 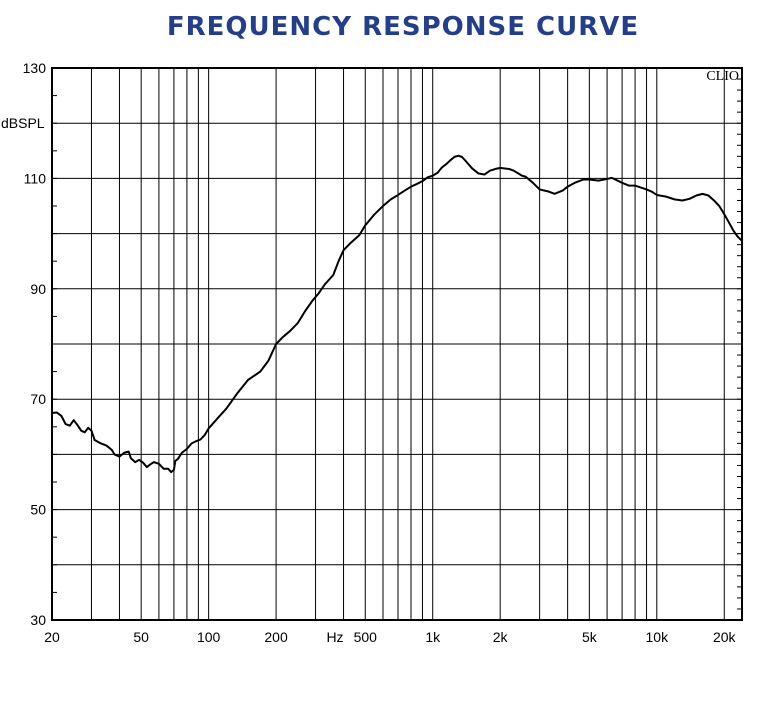 What do you see at coordinates (141, 637) in the screenshot?
I see `x-tick-label: 50` at bounding box center [141, 637].